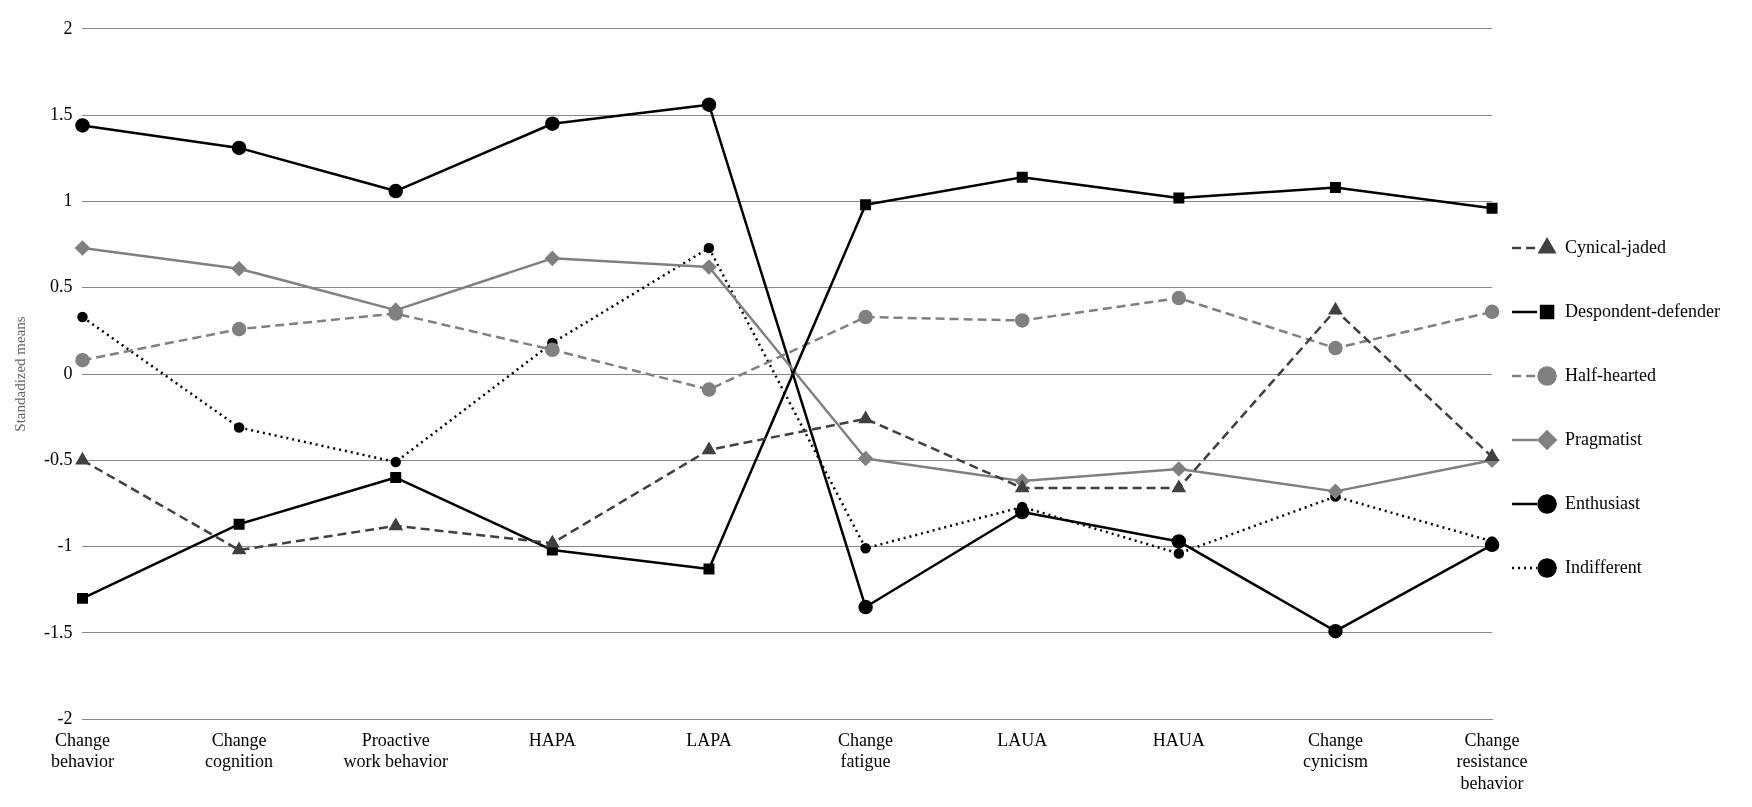 This screenshot has width=1752, height=807. What do you see at coordinates (866, 750) in the screenshot?
I see `x-tick-label: Change fatigue` at bounding box center [866, 750].